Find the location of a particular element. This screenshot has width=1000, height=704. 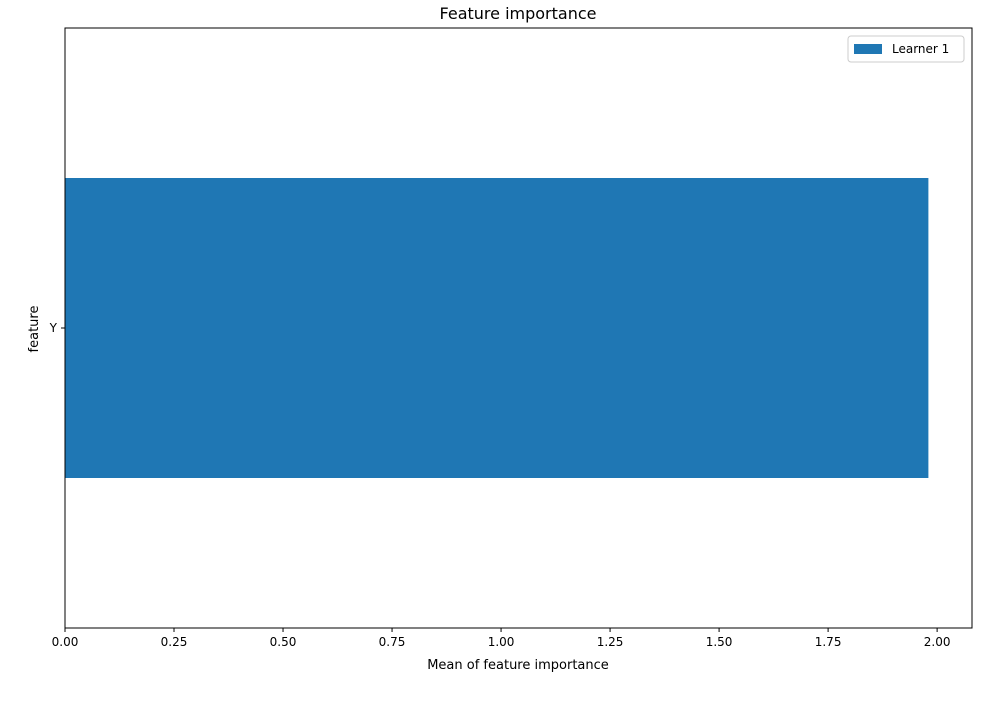

legend-box is located at coordinates (906, 49).